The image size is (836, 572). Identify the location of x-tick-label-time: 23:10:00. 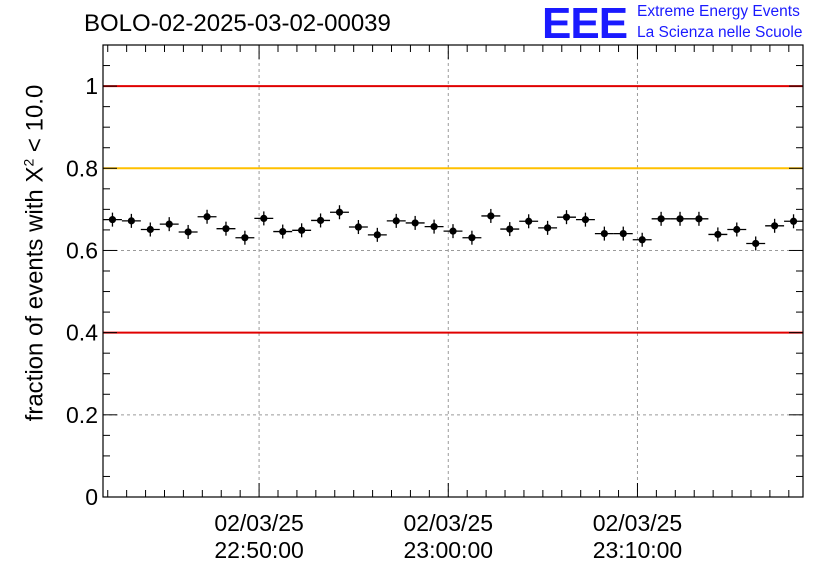
(638, 550).